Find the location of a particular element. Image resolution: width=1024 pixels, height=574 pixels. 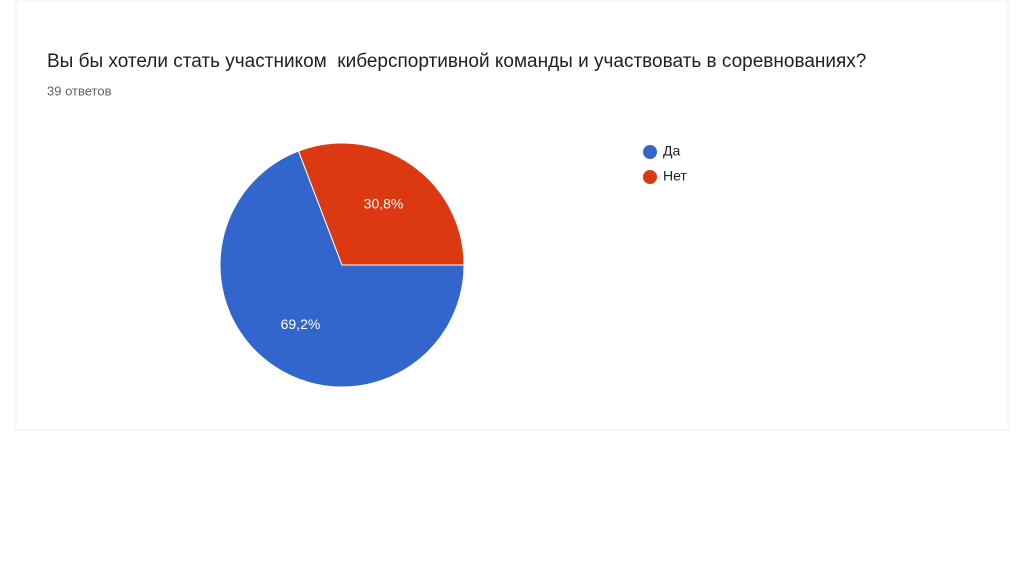

legend-label: Да is located at coordinates (671, 151).